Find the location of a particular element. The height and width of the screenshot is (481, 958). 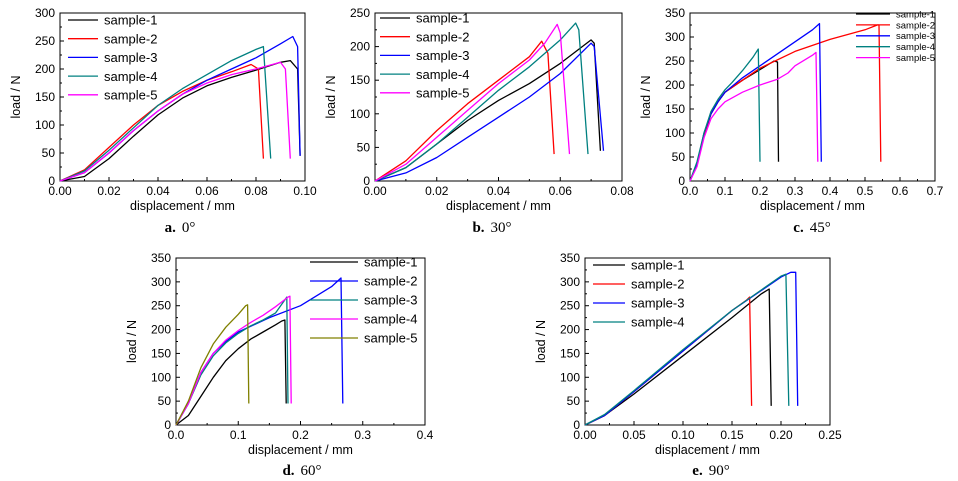

caption-angle: 45° is located at coordinates (820, 228).